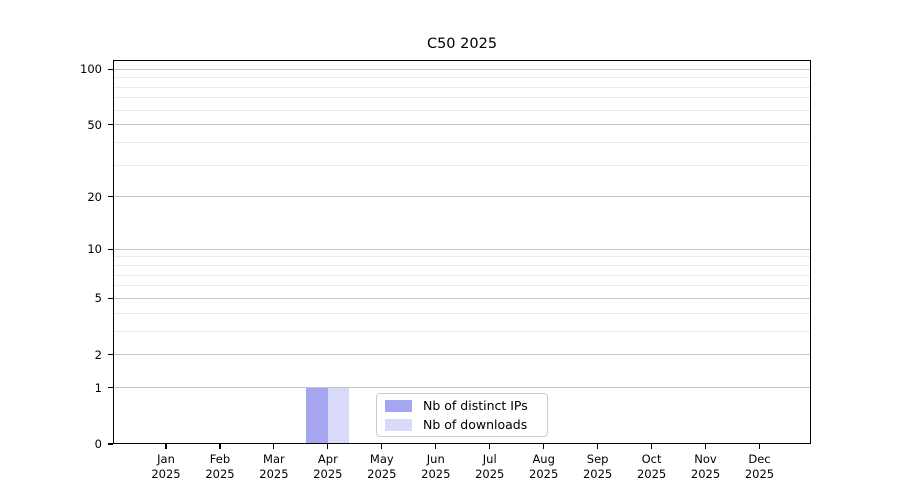  I want to click on x-tick-month: Oct, so click(651, 459).